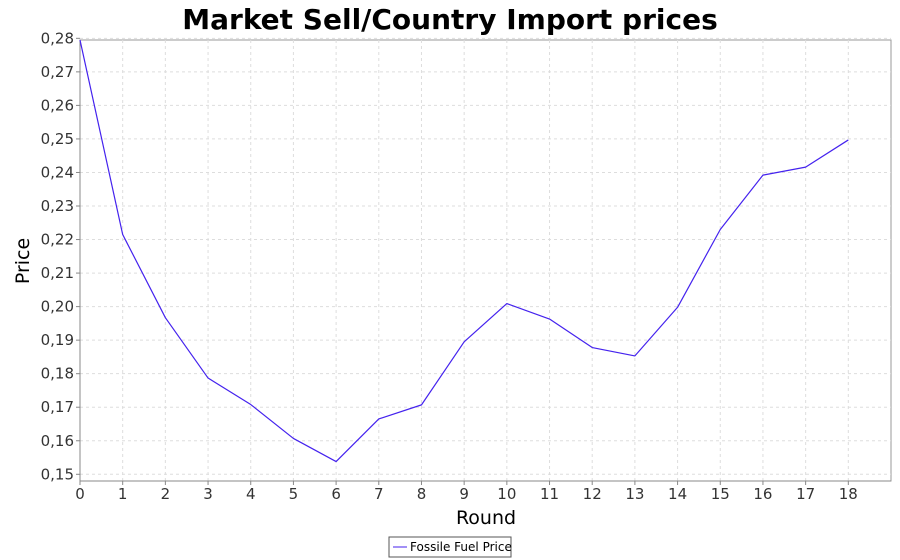 The width and height of the screenshot is (900, 560). What do you see at coordinates (461, 547) in the screenshot?
I see `legend-label: Fossile Fuel Price` at bounding box center [461, 547].